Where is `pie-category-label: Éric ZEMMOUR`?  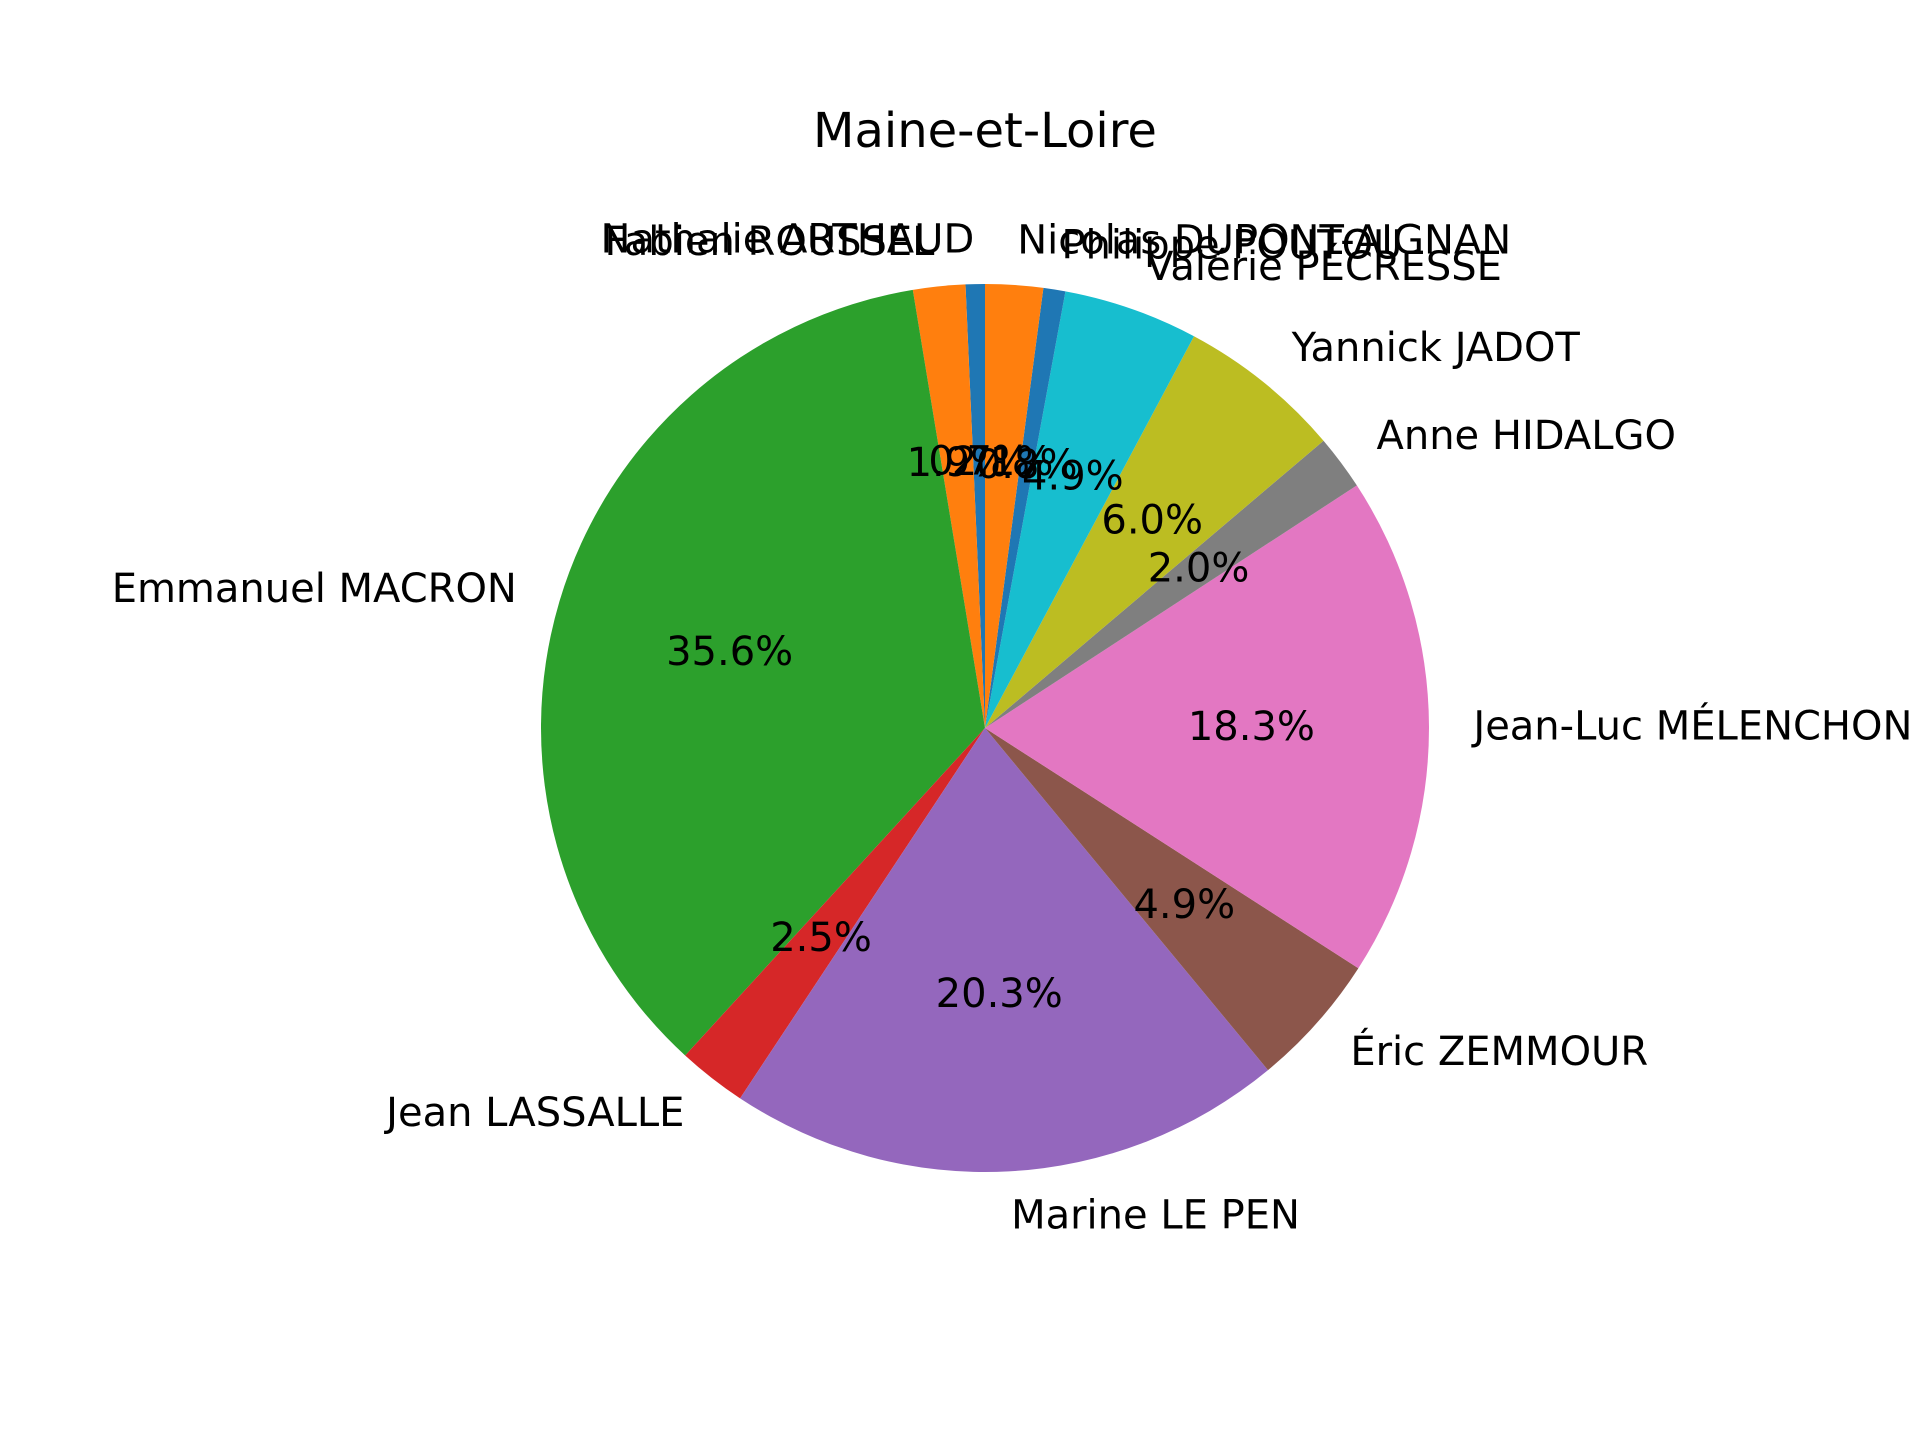
pie-category-label: Éric ZEMMOUR is located at coordinates (1499, 1051).